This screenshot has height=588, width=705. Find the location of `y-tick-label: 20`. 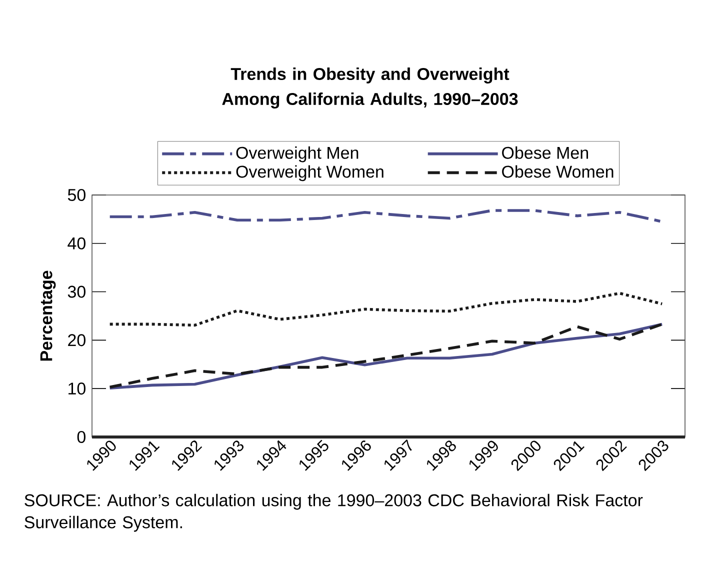

y-tick-label: 20 is located at coordinates (77, 340).